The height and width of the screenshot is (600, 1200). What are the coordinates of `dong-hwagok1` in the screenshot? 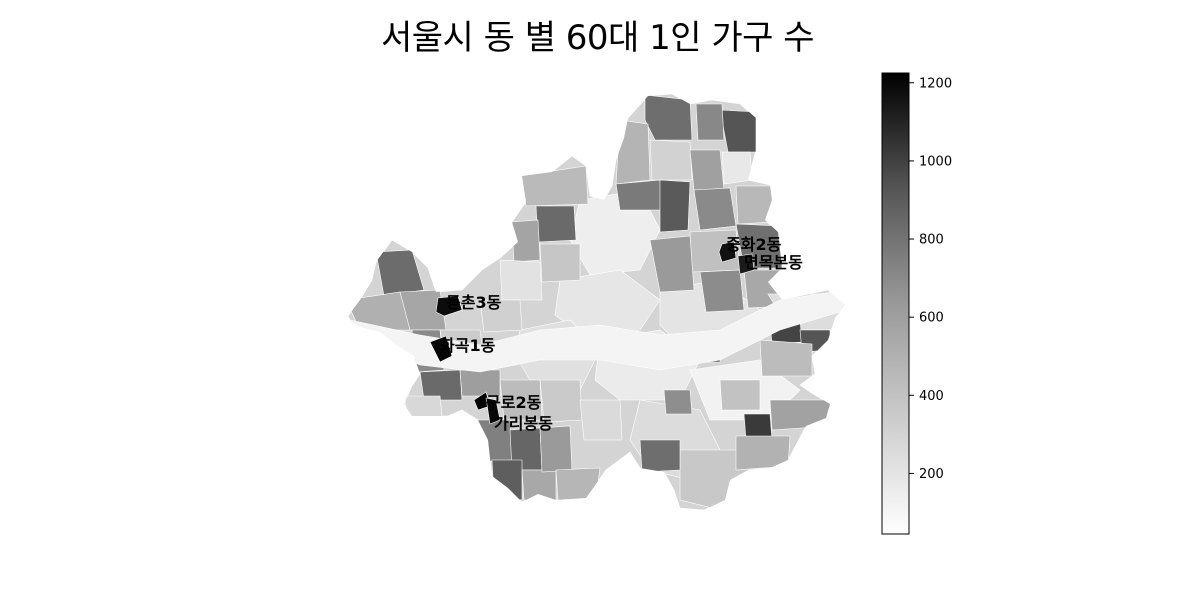 It's located at (441, 349).